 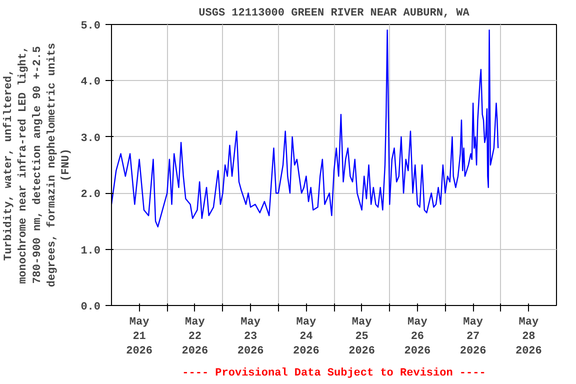 What do you see at coordinates (528, 337) in the screenshot?
I see `x-tick-label: May 28 2026` at bounding box center [528, 337].